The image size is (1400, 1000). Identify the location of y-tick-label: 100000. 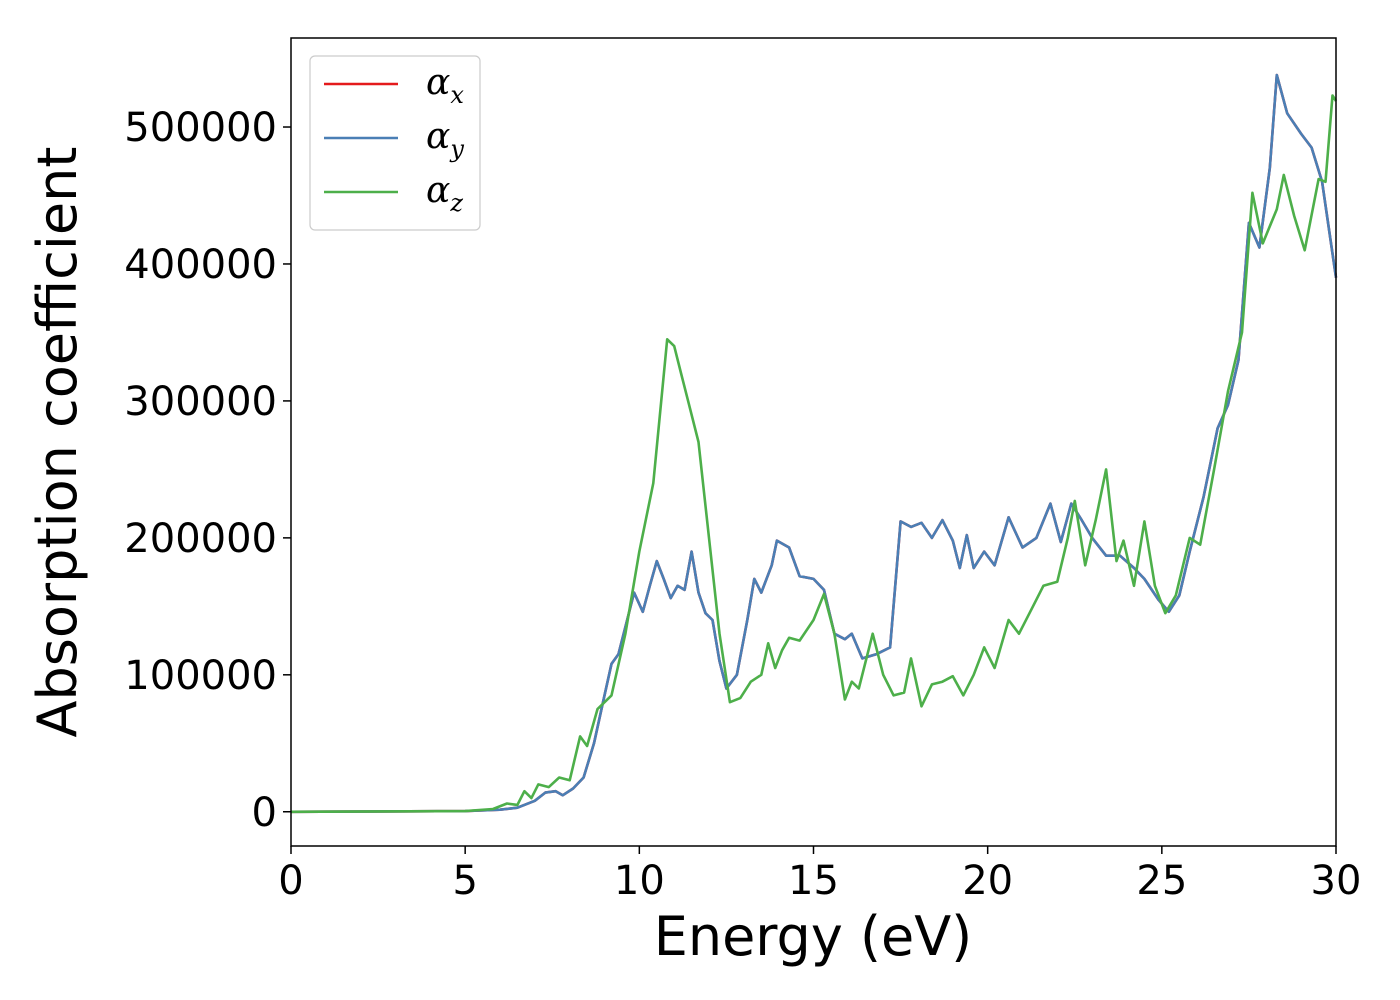
(200, 676).